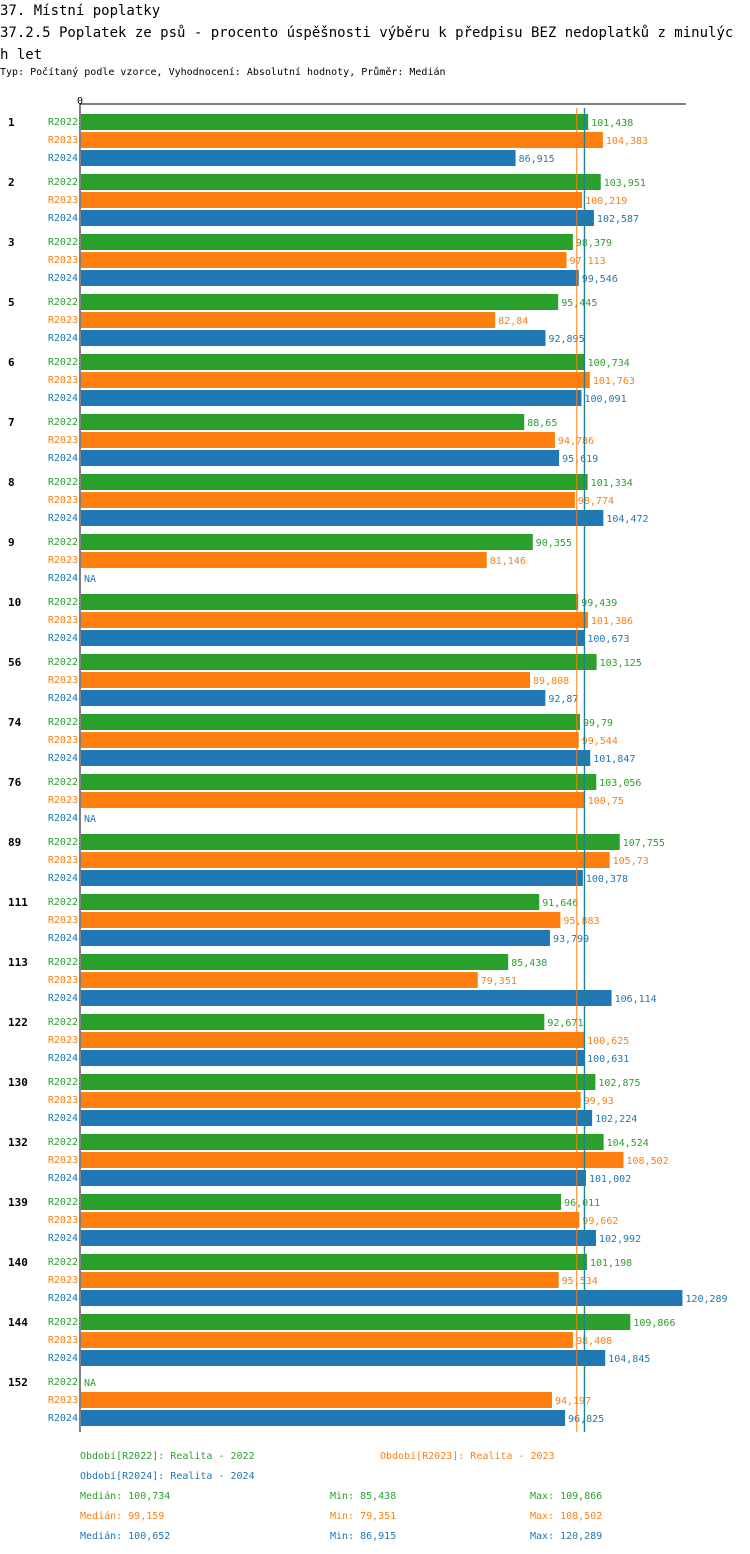  What do you see at coordinates (579, 303) in the screenshot?
I see `value-label: 95,445` at bounding box center [579, 303].